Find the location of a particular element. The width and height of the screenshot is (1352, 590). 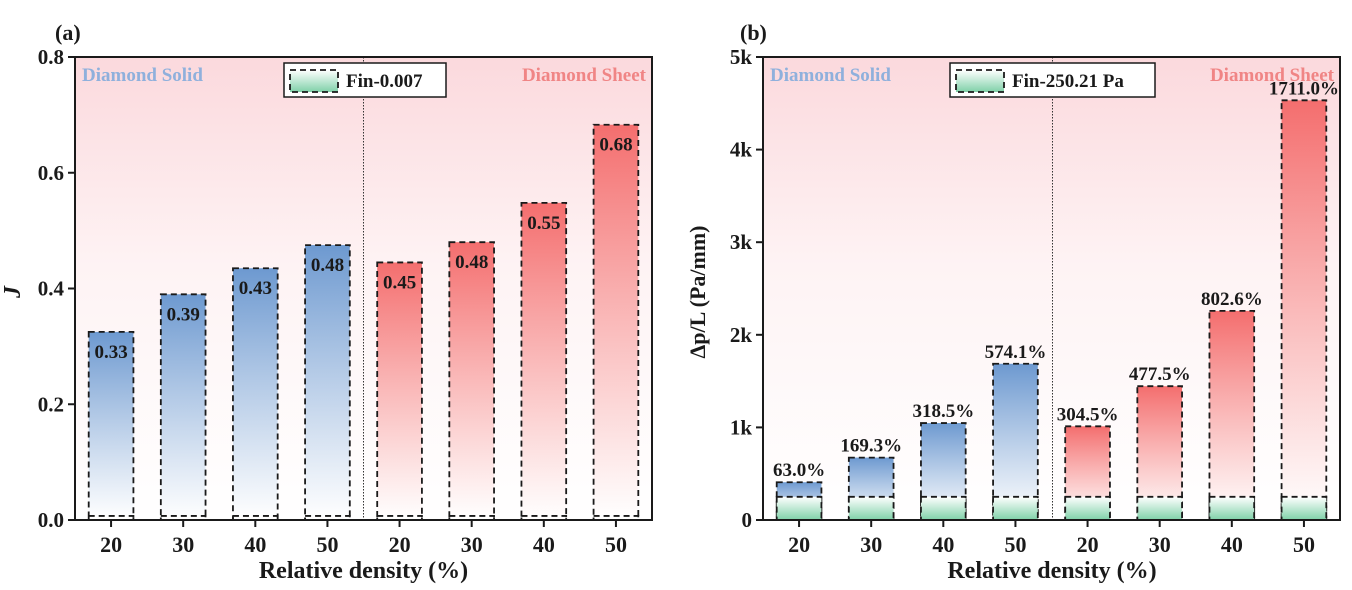

data-label: 318.5% is located at coordinates (943, 411).